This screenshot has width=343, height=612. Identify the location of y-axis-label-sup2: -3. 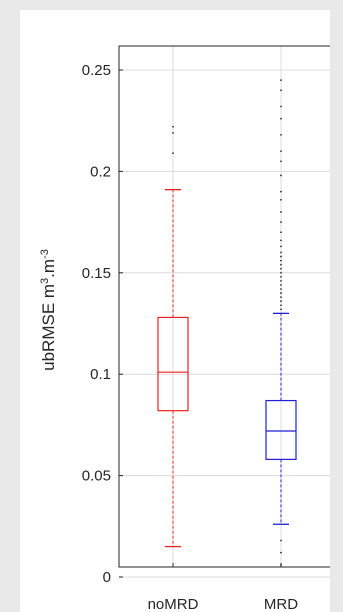
(45, 254).